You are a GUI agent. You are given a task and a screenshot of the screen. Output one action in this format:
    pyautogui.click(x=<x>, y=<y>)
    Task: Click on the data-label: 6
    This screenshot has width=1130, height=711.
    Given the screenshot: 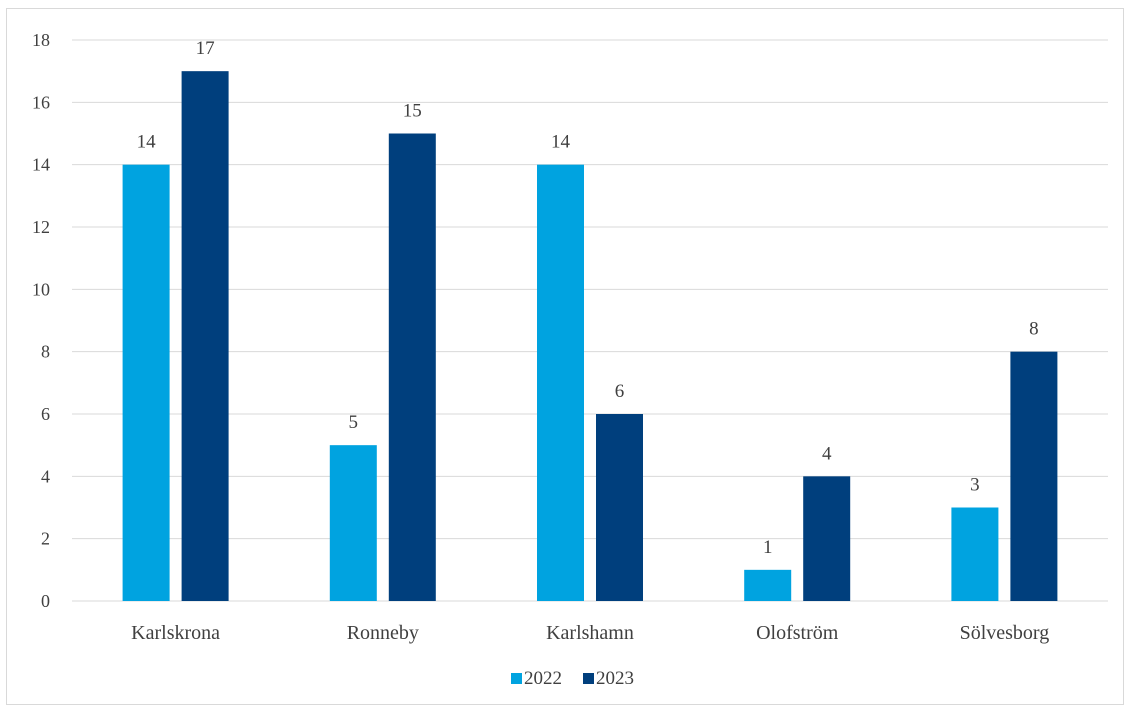 What is the action you would take?
    pyautogui.click(x=620, y=391)
    